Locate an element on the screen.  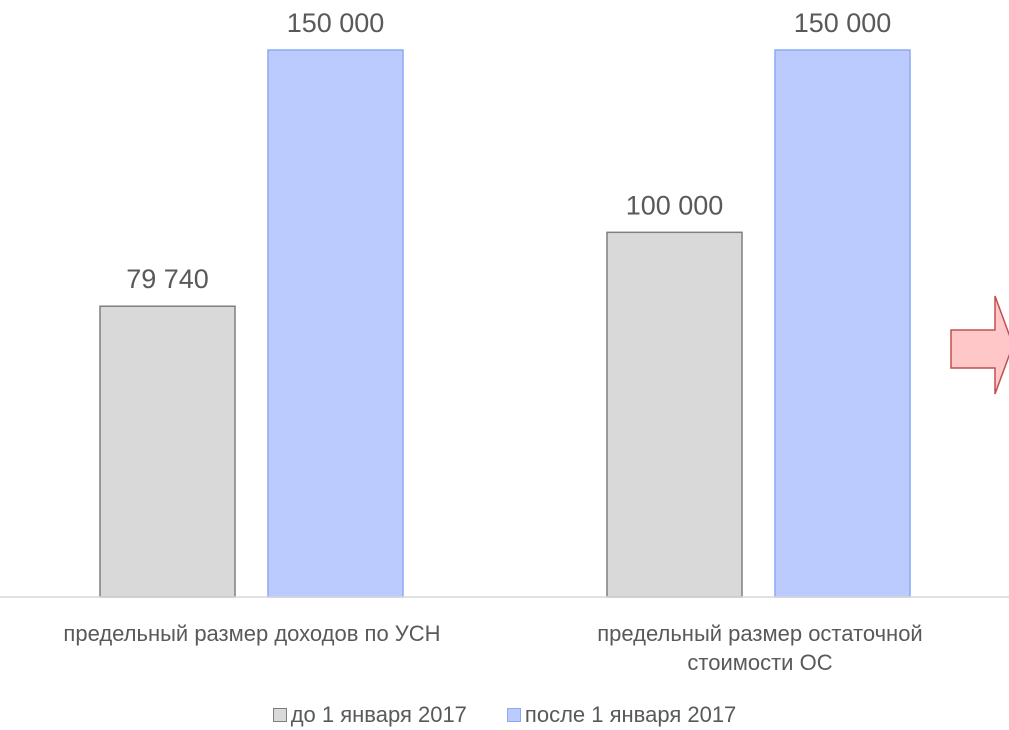
category-label-line: стоимости ОС is located at coordinates (759, 662).